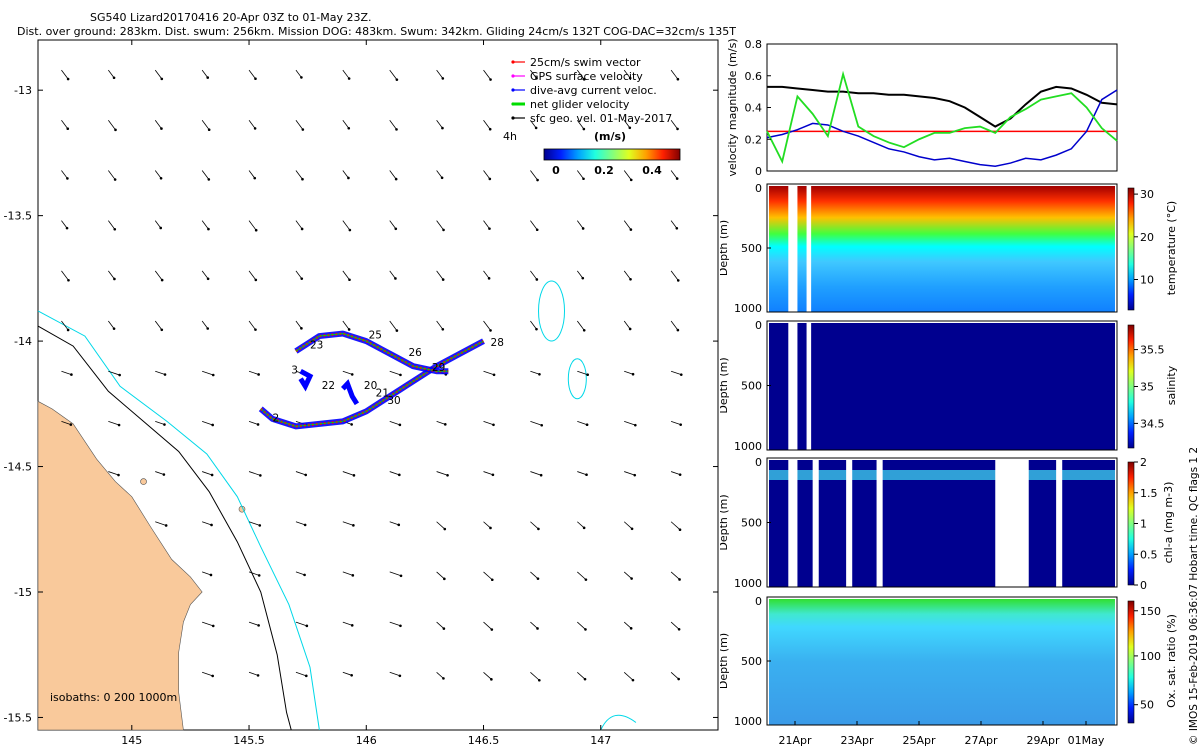  I want to click on glider-track, so click(371, 380).